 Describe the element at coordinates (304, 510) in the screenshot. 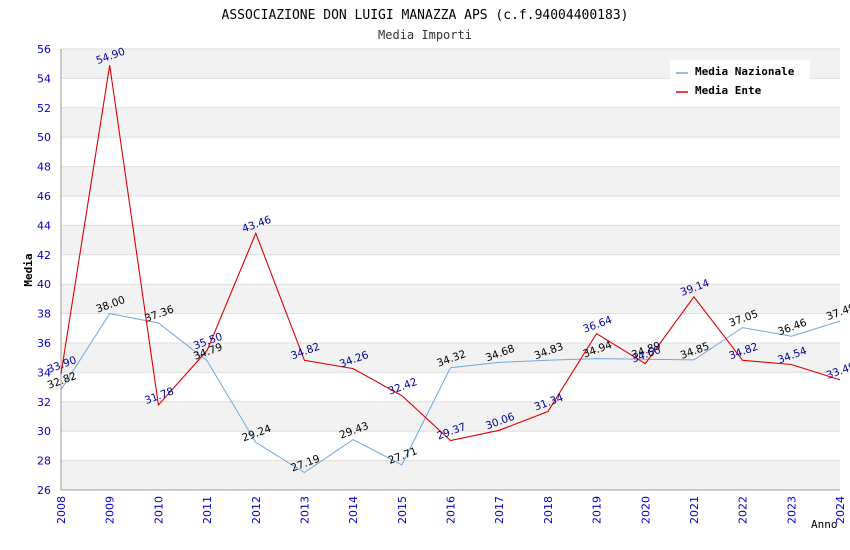

I see `x-tick-label: 2013` at that location.